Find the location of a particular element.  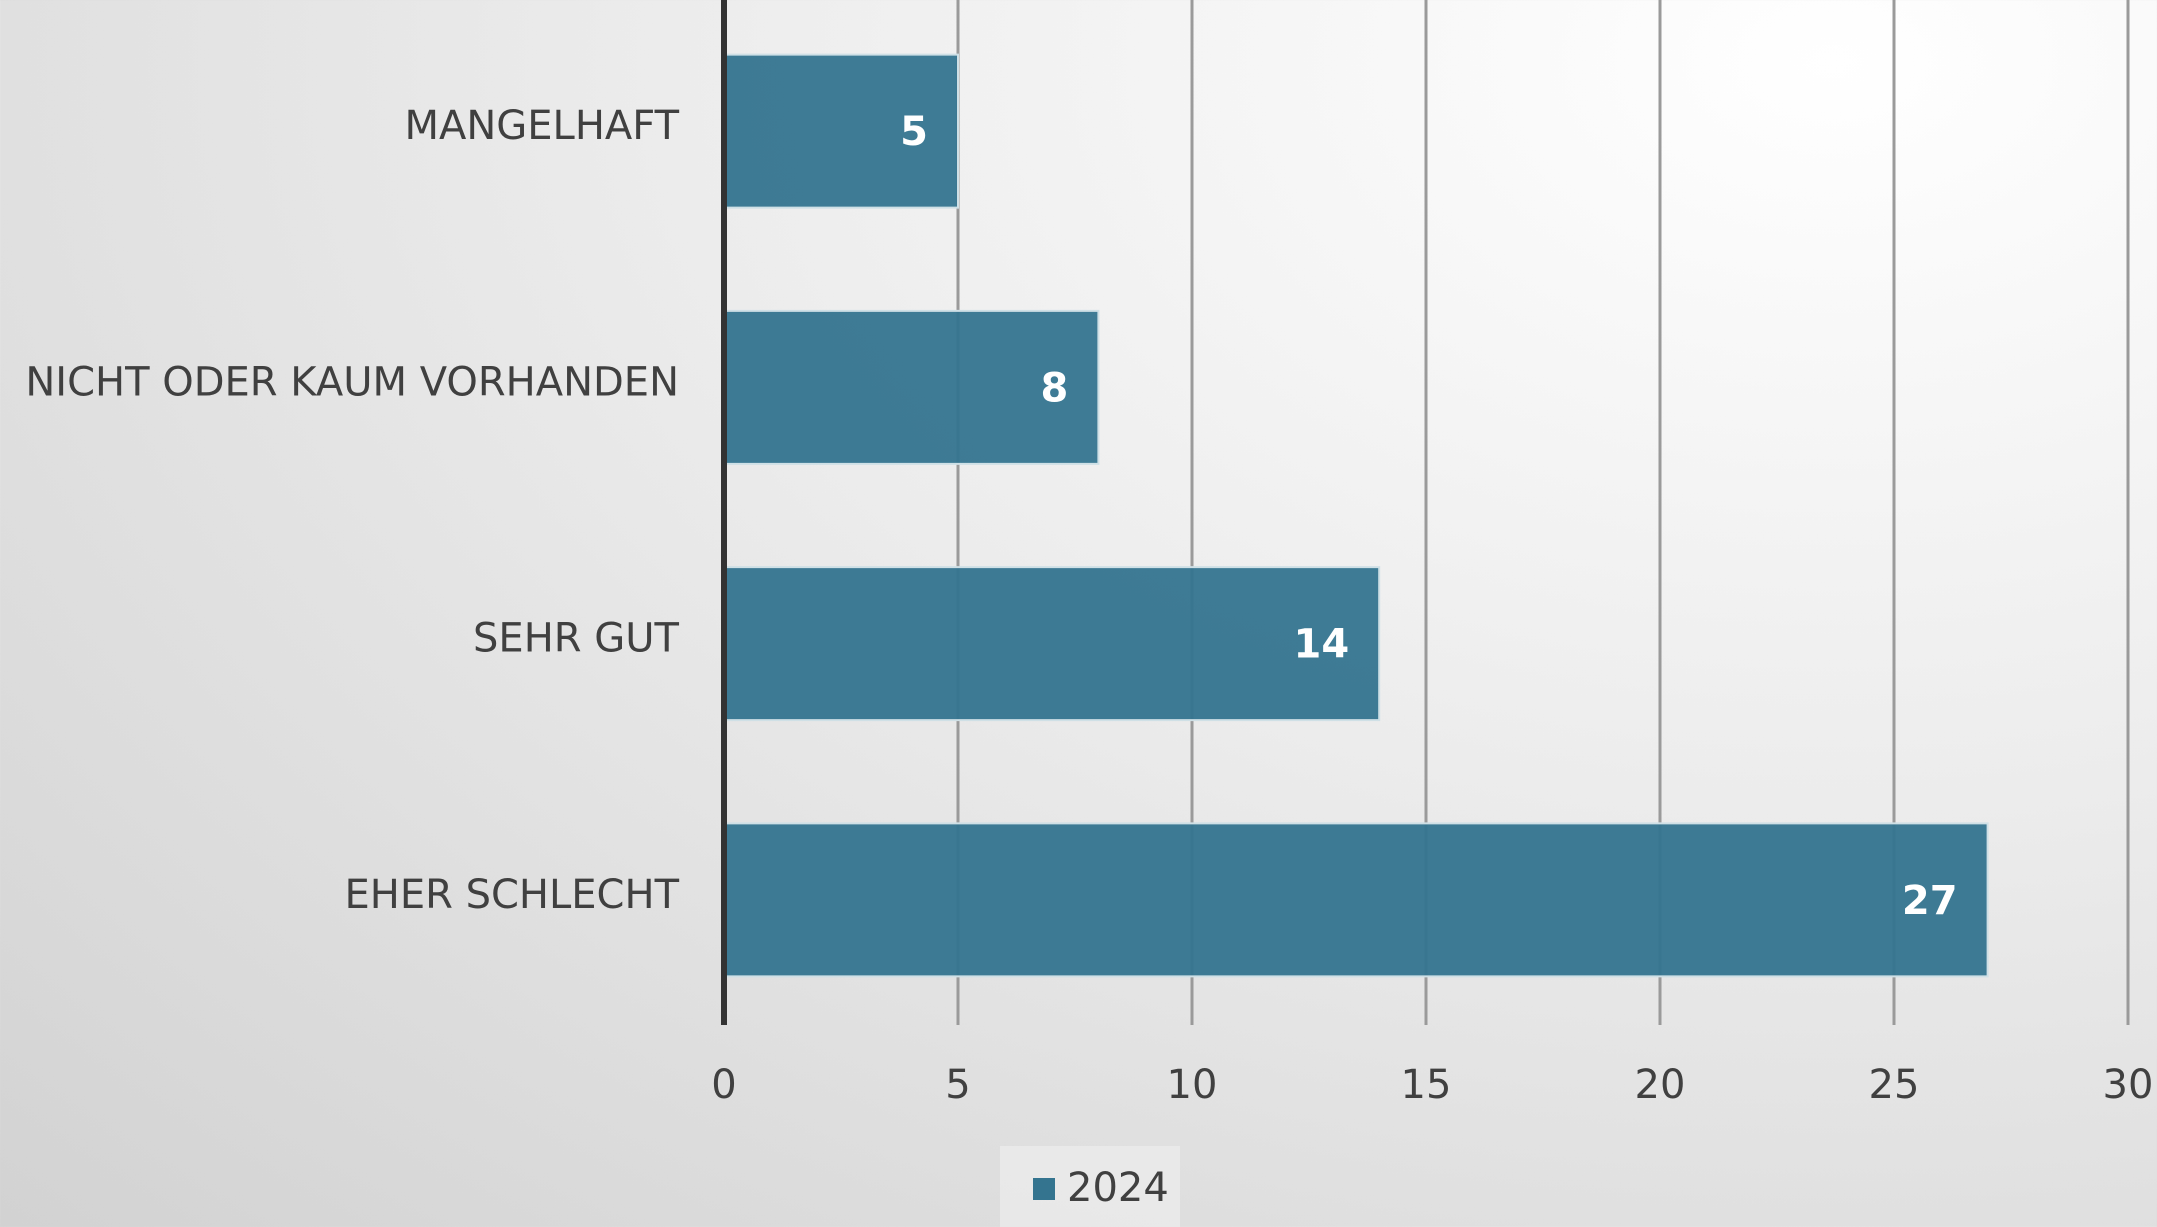

legend-swatch is located at coordinates (1044, 1189).